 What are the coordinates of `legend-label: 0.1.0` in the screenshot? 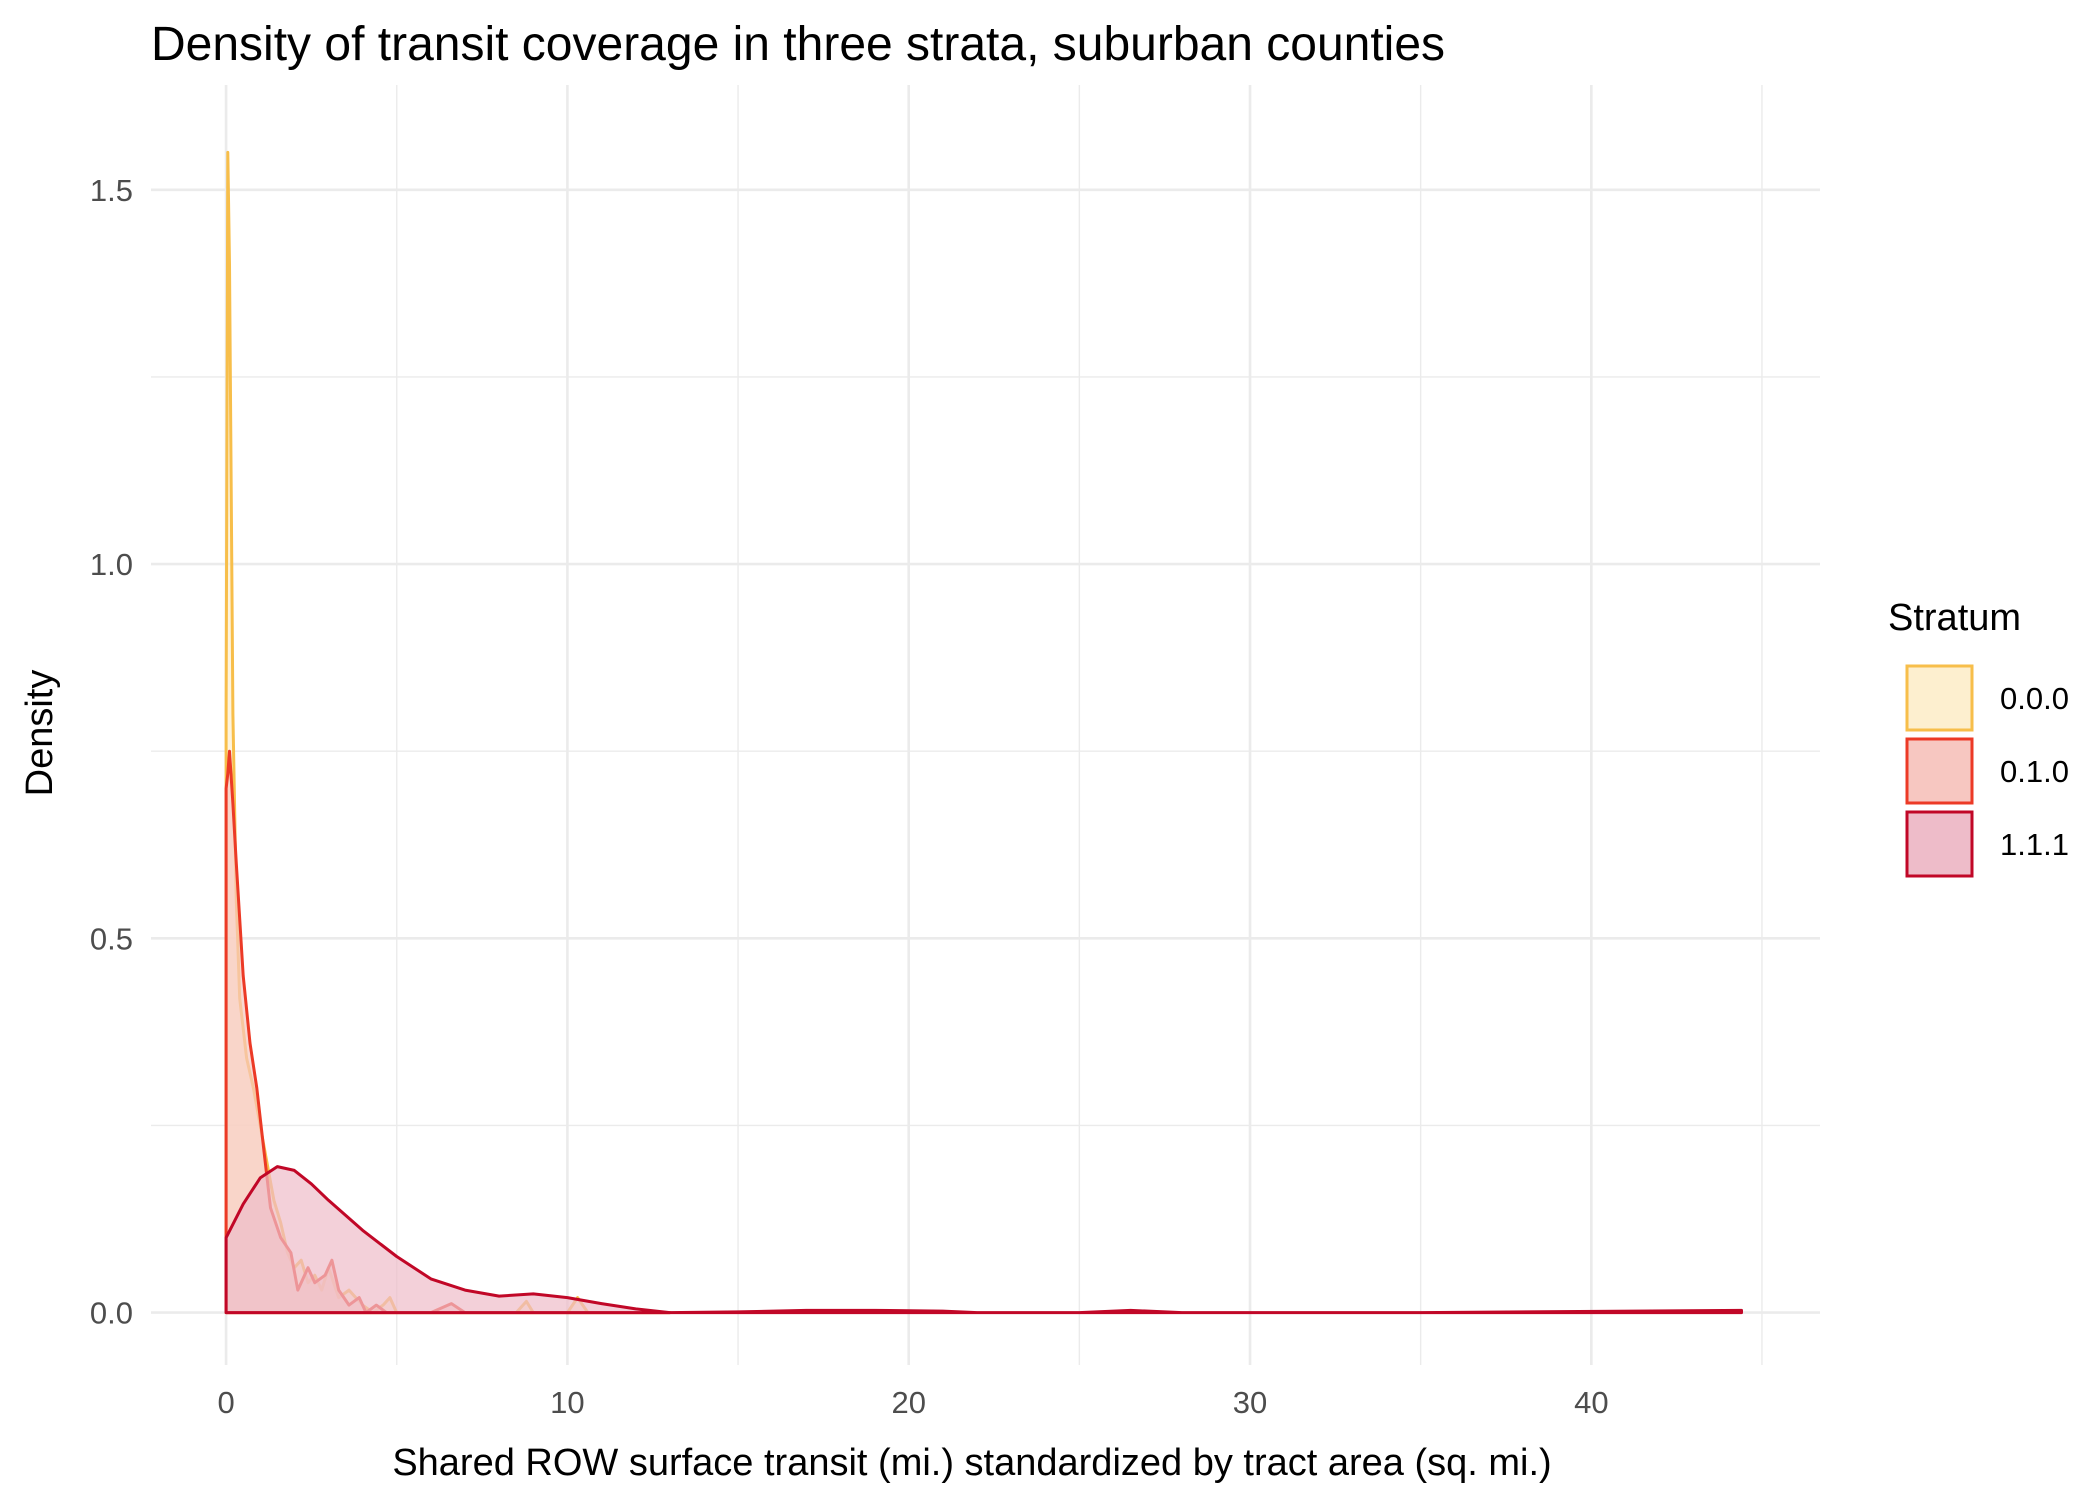 It's located at (2034, 771).